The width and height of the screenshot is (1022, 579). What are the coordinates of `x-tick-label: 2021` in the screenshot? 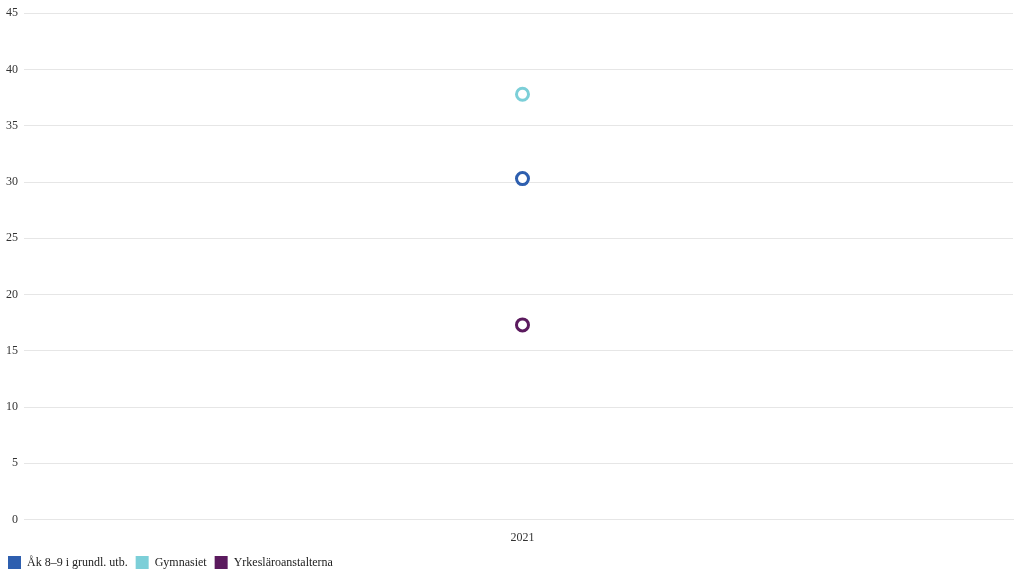 It's located at (522, 536).